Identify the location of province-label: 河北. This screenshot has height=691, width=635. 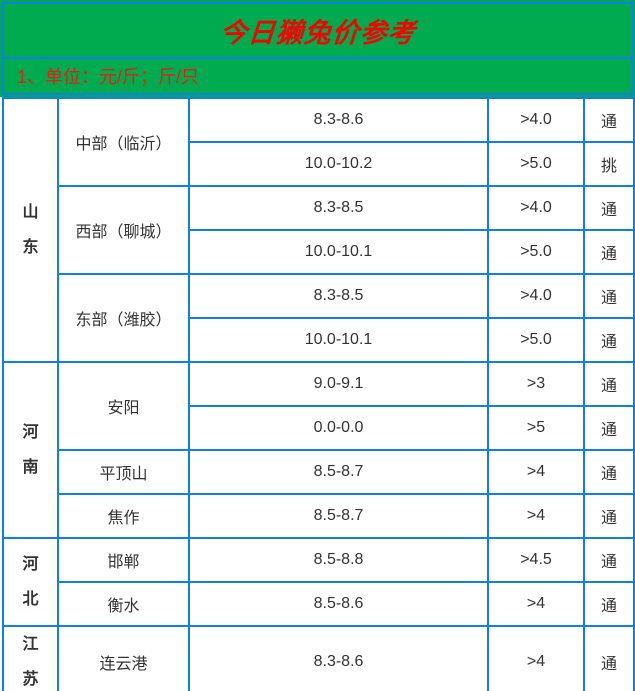
(30, 581).